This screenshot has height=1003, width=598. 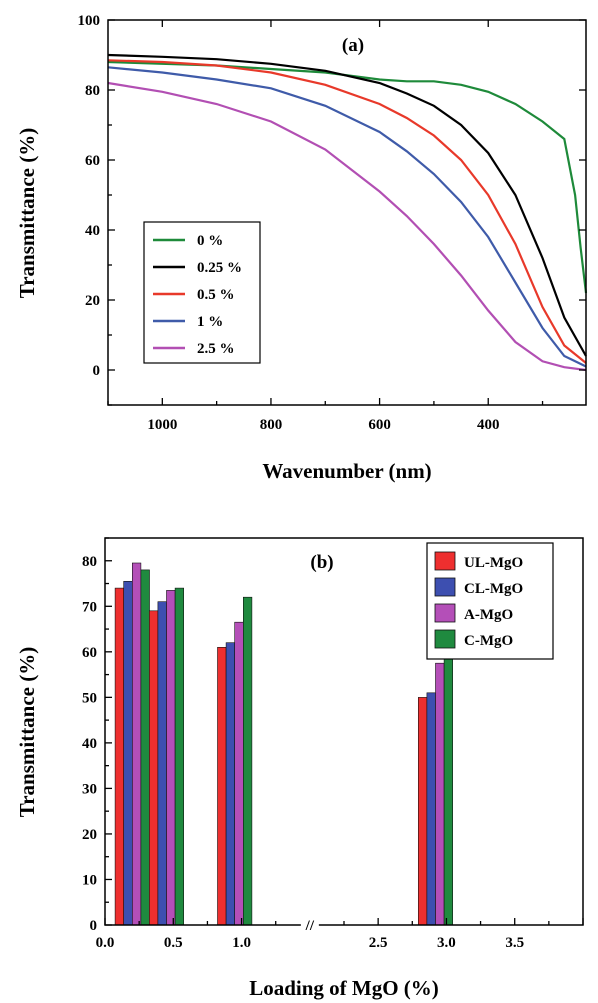 I want to click on bar-cl-mgo-1.0, so click(x=230, y=784).